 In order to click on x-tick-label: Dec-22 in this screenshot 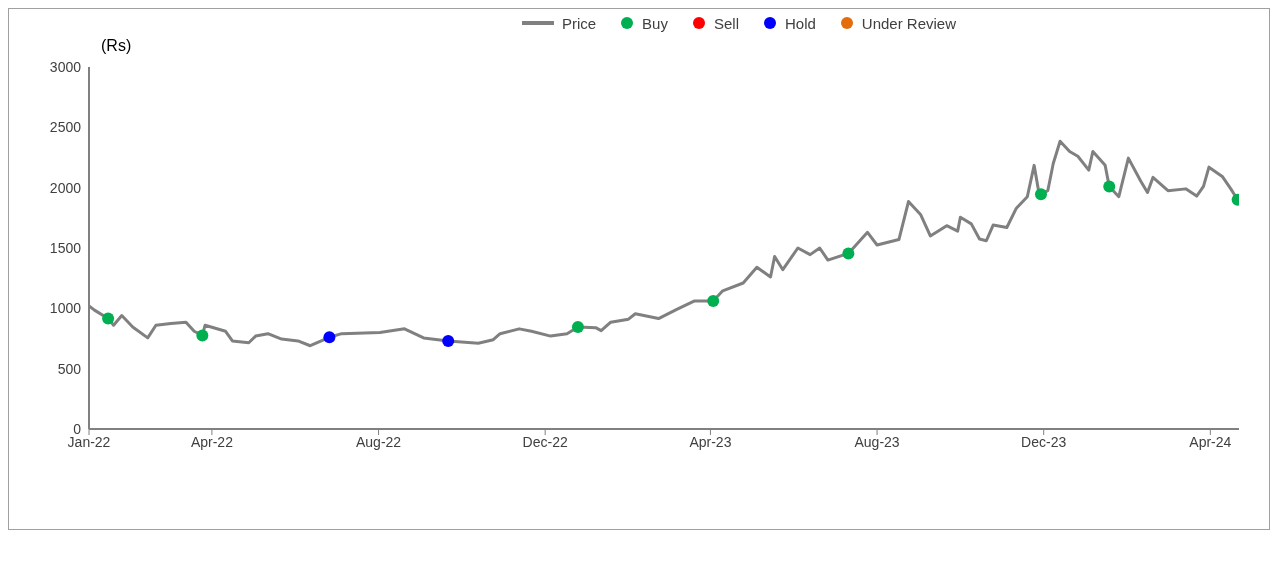, I will do `click(545, 441)`.